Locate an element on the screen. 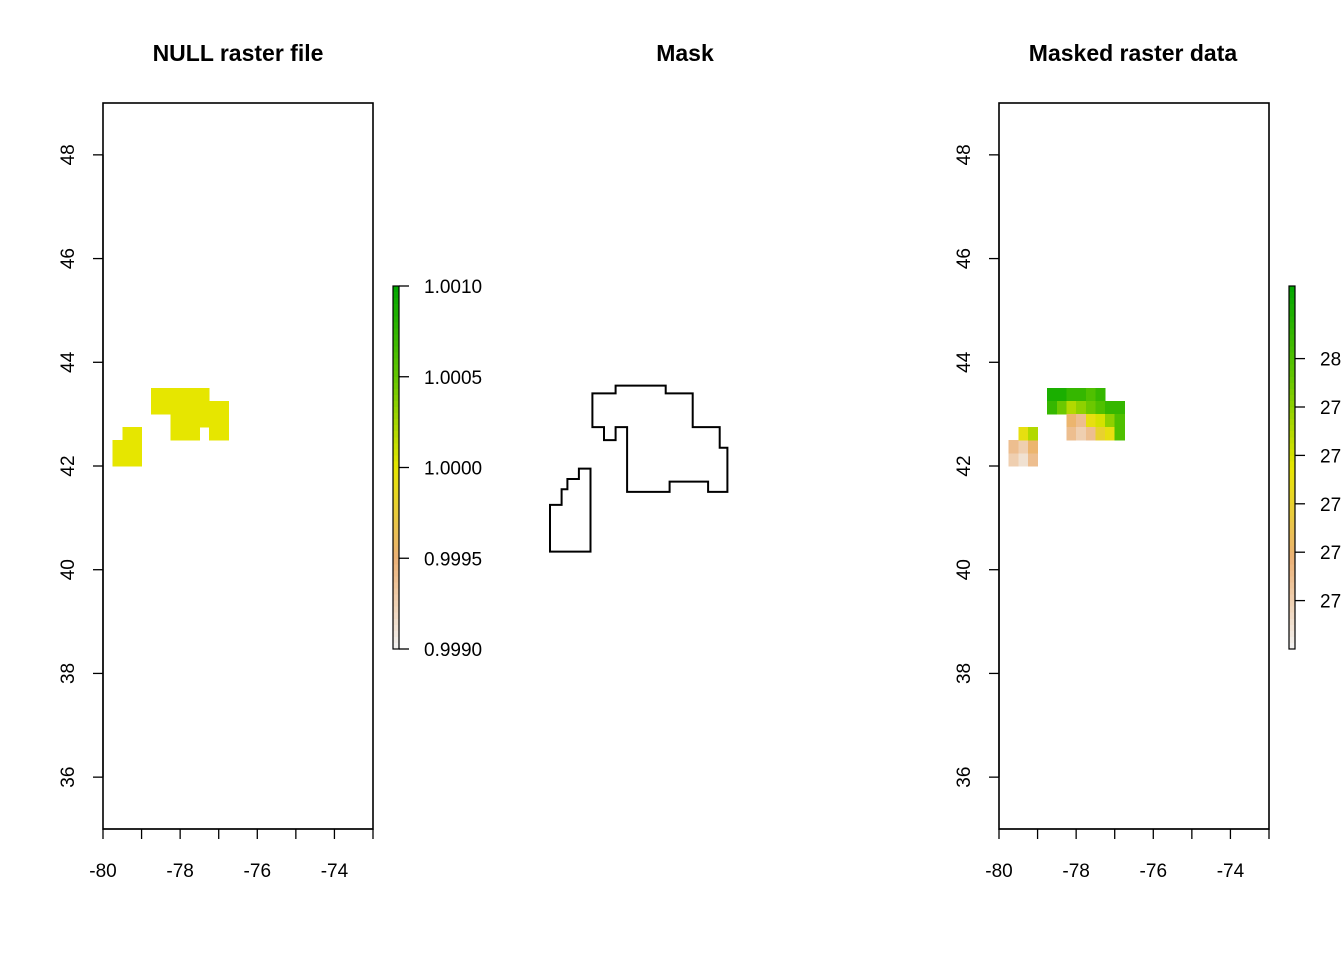  y-tick-label: 44 is located at coordinates (964, 362).